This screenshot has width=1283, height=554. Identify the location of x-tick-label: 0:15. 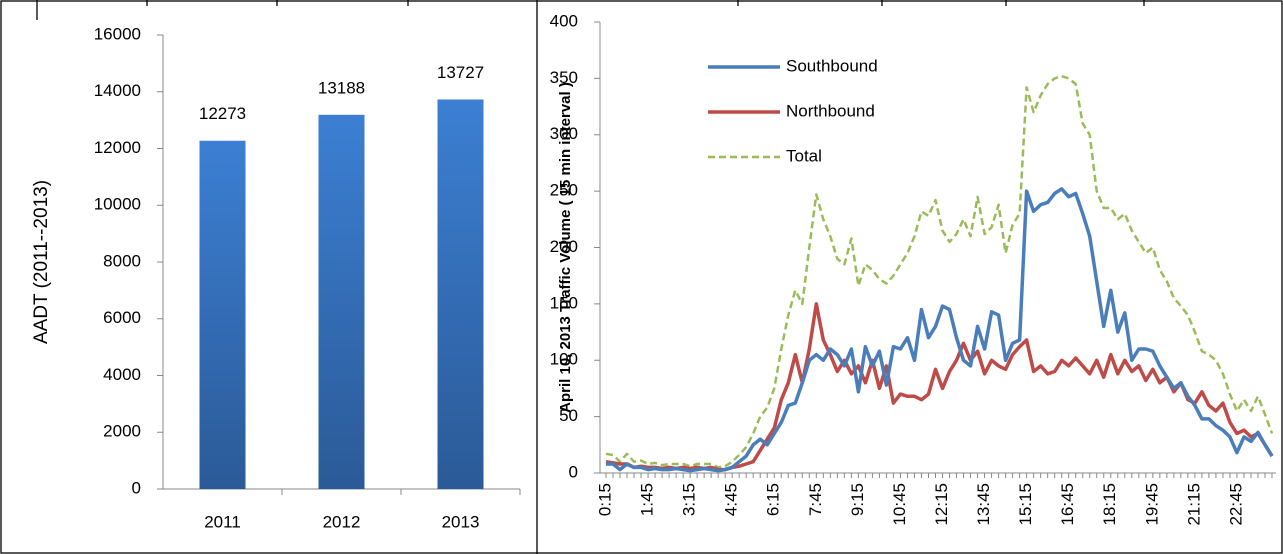
(604, 499).